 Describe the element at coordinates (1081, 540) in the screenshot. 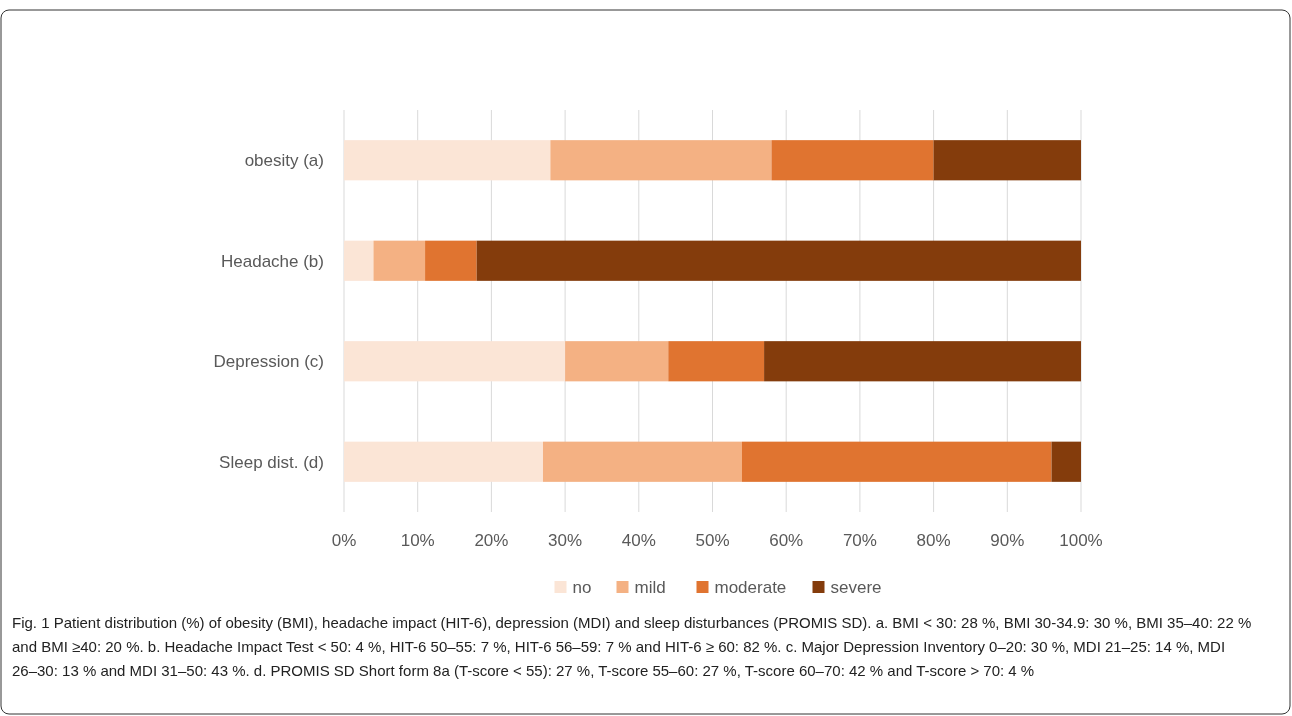

I see `x-tick-label: 100%` at that location.